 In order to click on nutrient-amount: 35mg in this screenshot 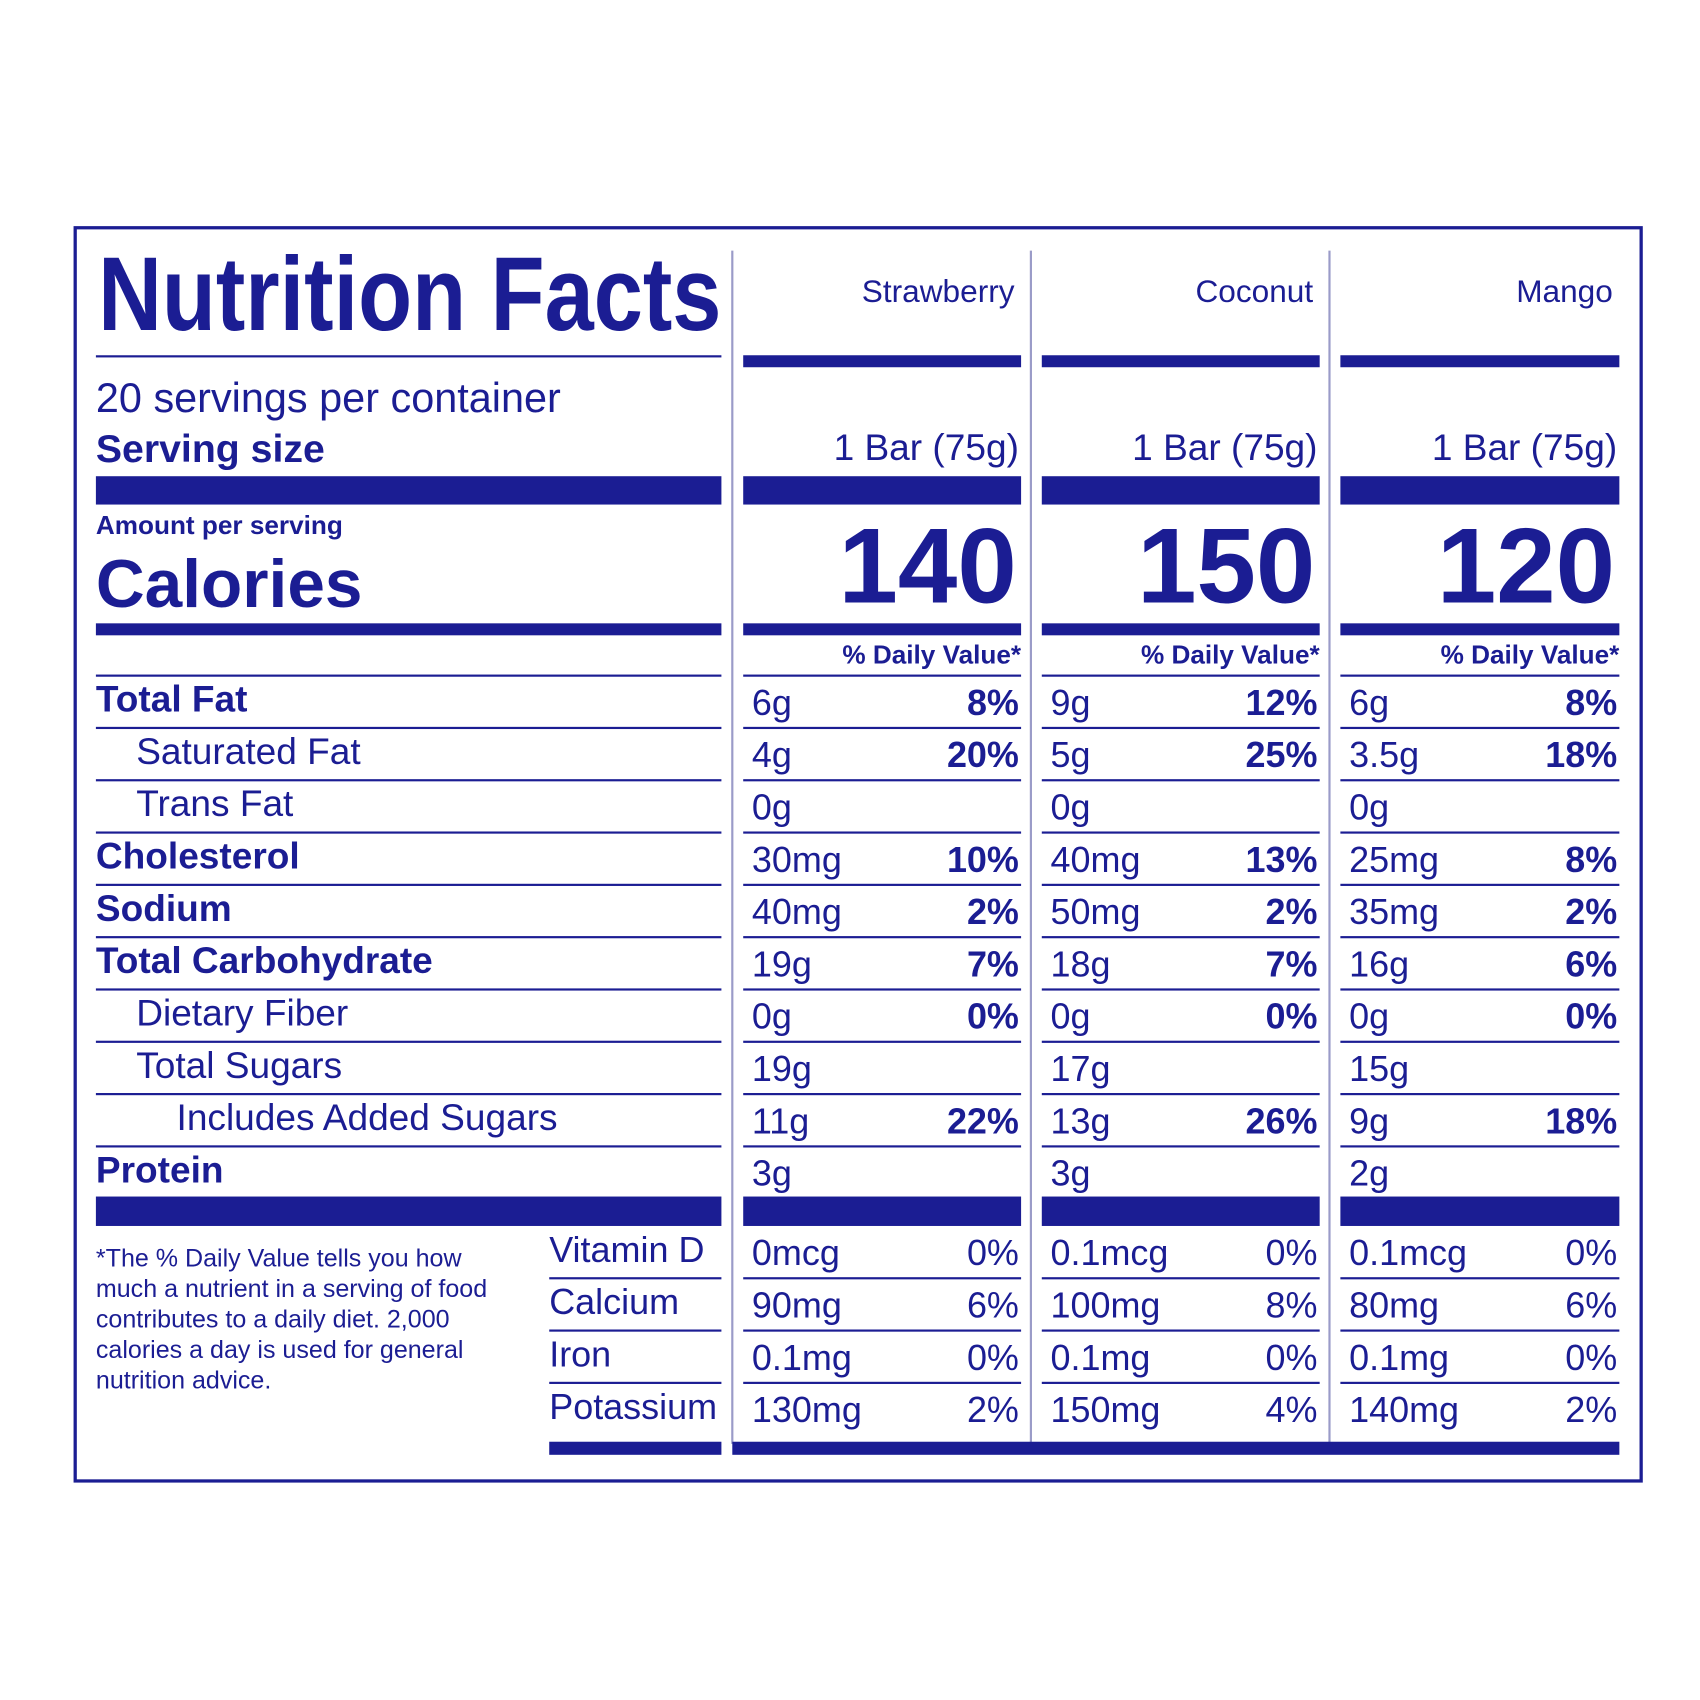, I will do `click(1394, 911)`.